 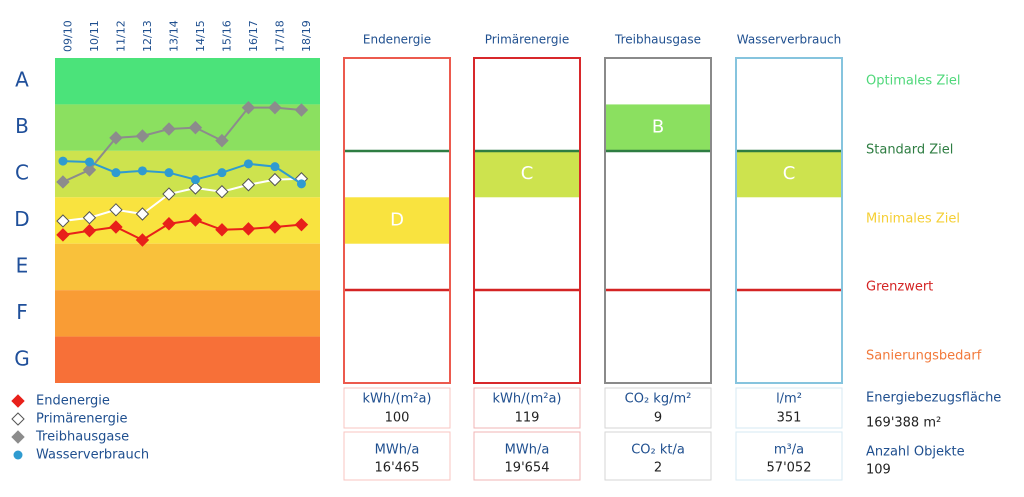 I want to click on rating-letter: B, so click(x=658, y=127).